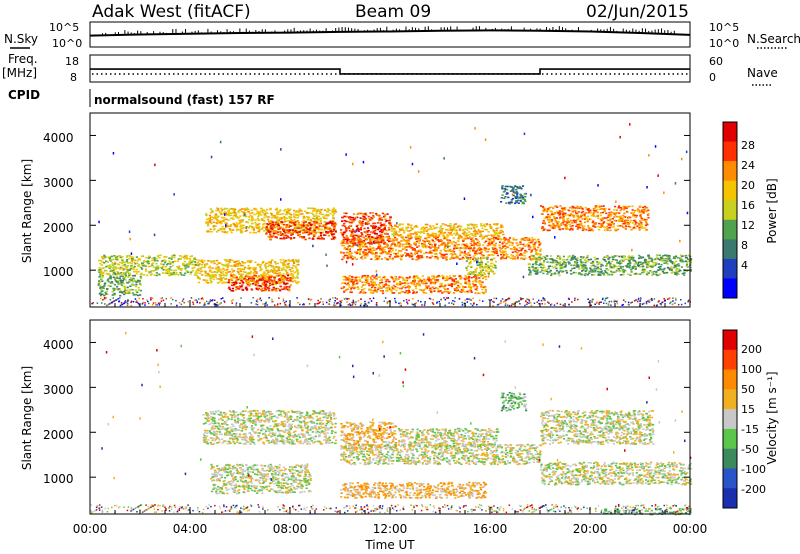 This screenshot has height=554, width=800. What do you see at coordinates (637, 12) in the screenshot?
I see `date-title: 02/Jun/2015` at bounding box center [637, 12].